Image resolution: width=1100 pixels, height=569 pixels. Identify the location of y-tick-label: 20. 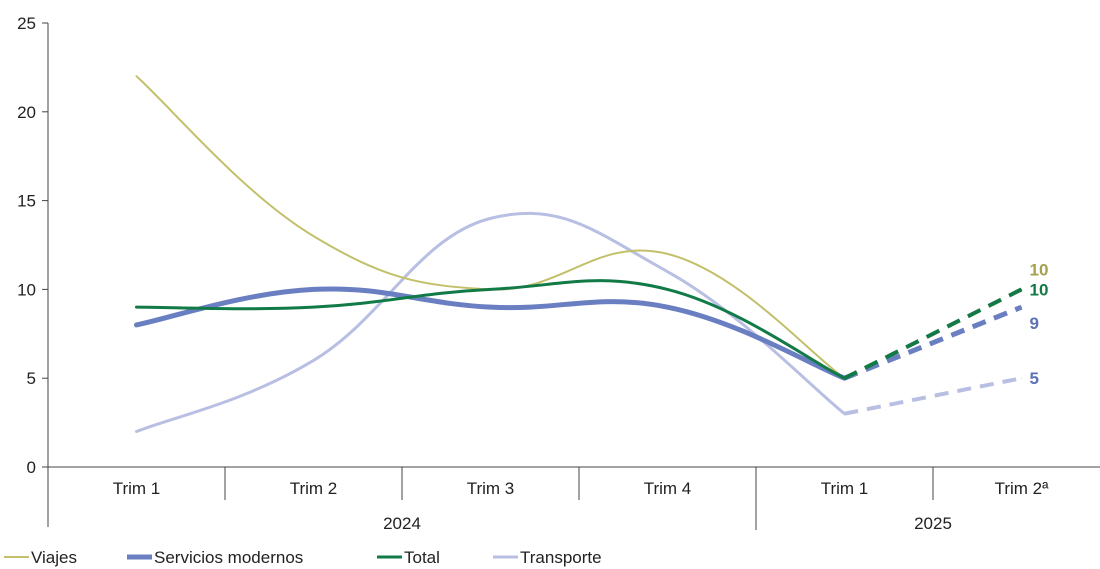
(26, 112).